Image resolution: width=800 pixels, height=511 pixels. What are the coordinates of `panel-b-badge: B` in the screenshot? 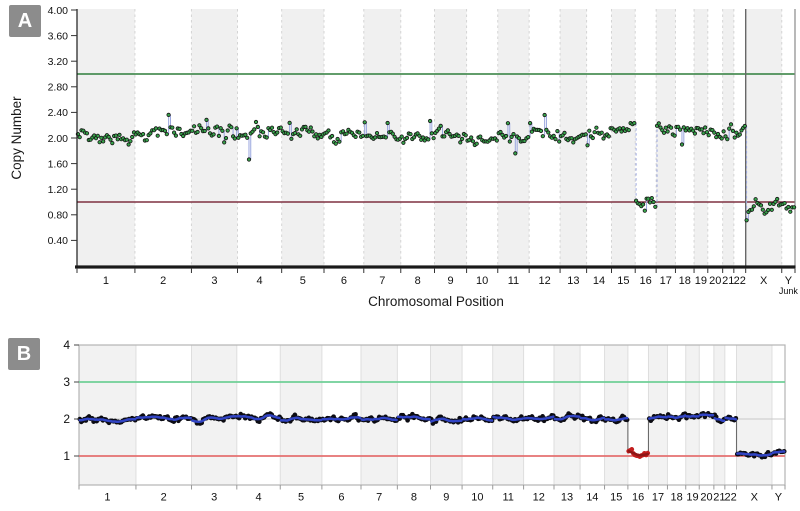 It's located at (24, 354).